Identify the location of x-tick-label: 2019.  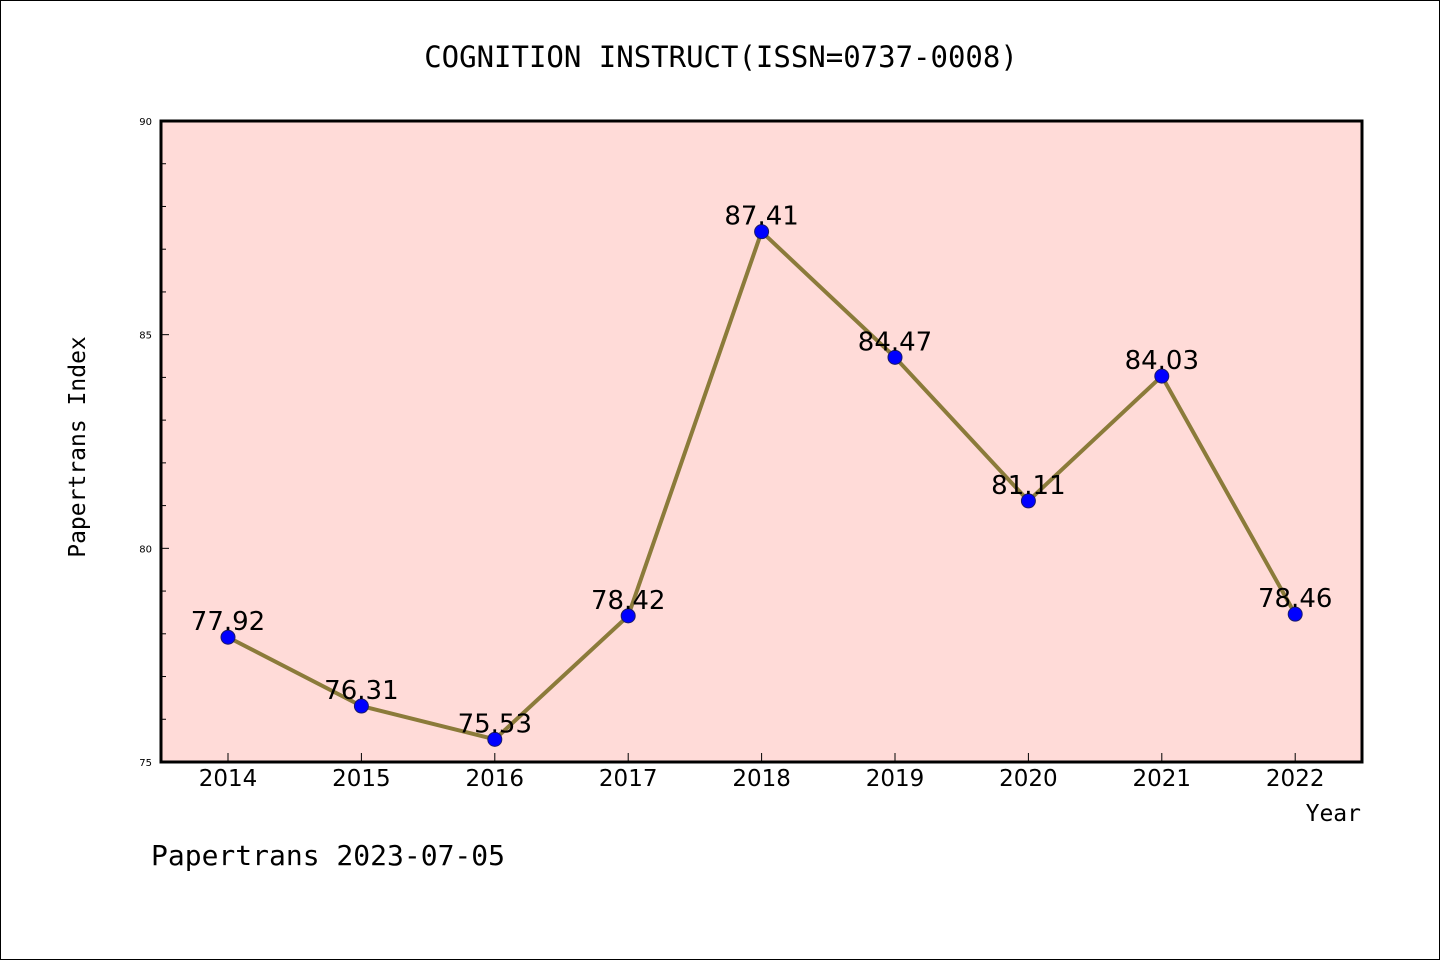
(895, 779).